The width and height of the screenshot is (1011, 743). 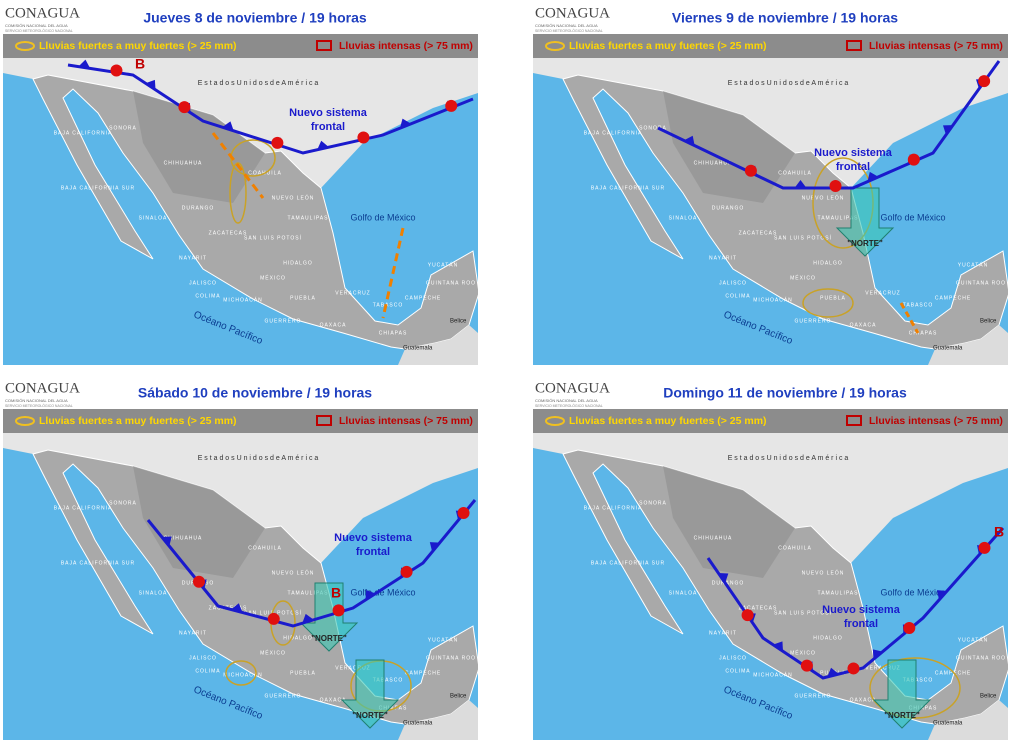 I want to click on panel-title: Domingo 11 de noviembre / 19 horas, so click(x=785, y=393).